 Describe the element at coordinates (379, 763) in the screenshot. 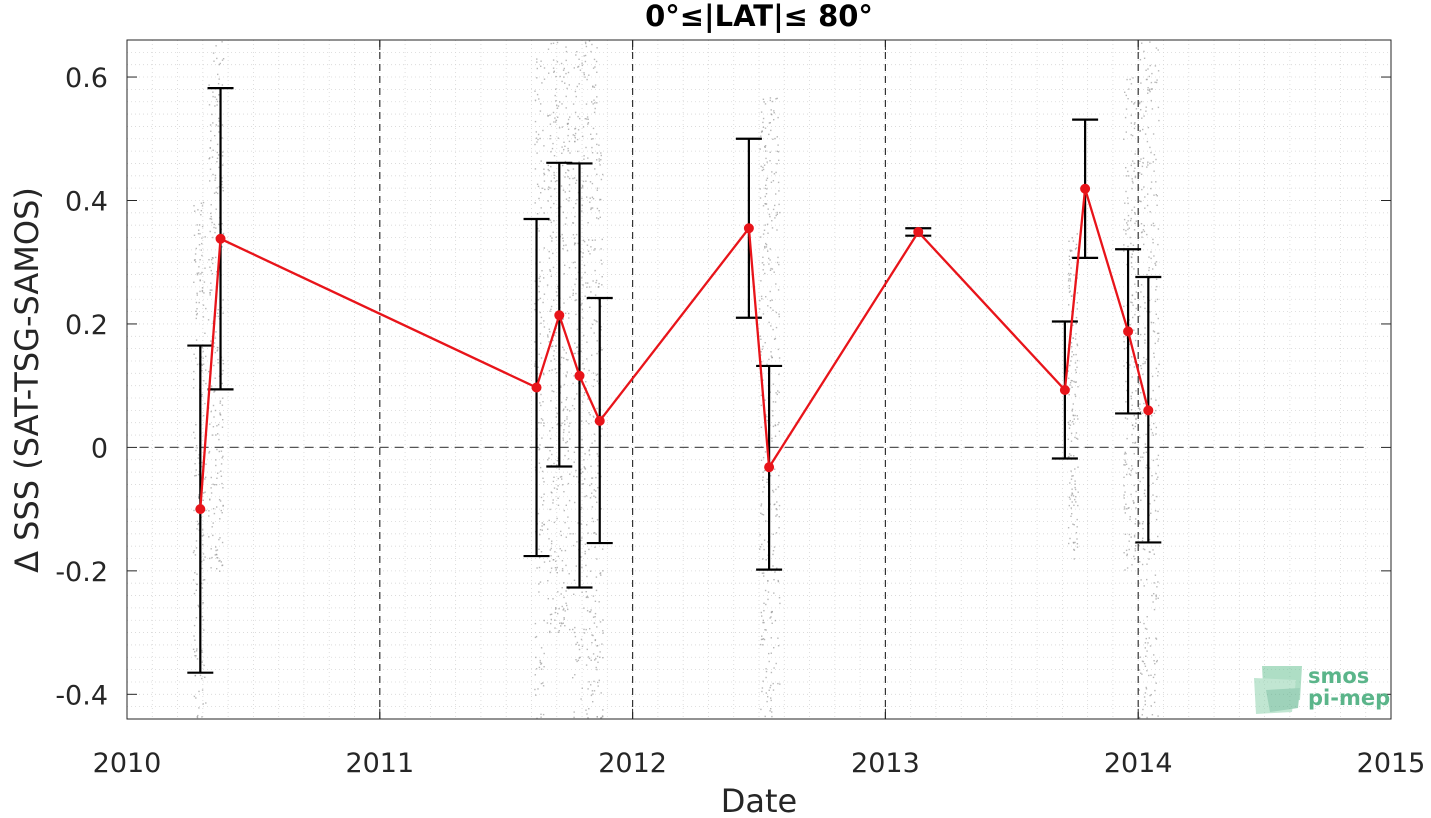

I see `x-tick-label: 2011` at that location.